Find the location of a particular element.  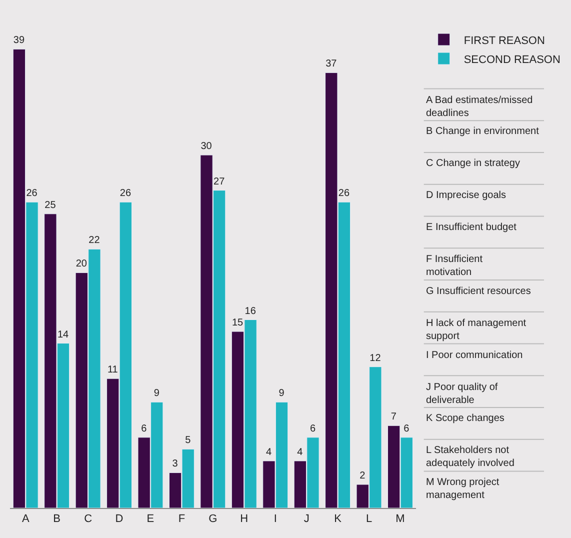

data-label: 39 is located at coordinates (19, 40).